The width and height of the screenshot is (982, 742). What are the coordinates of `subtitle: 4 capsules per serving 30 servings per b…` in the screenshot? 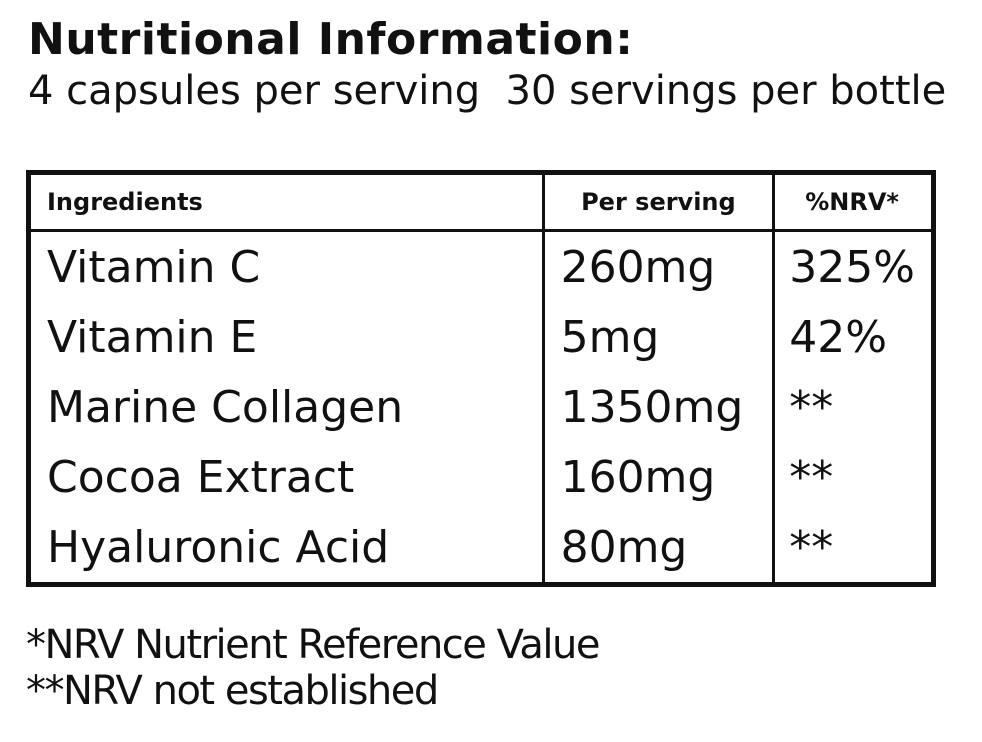 It's located at (487, 91).